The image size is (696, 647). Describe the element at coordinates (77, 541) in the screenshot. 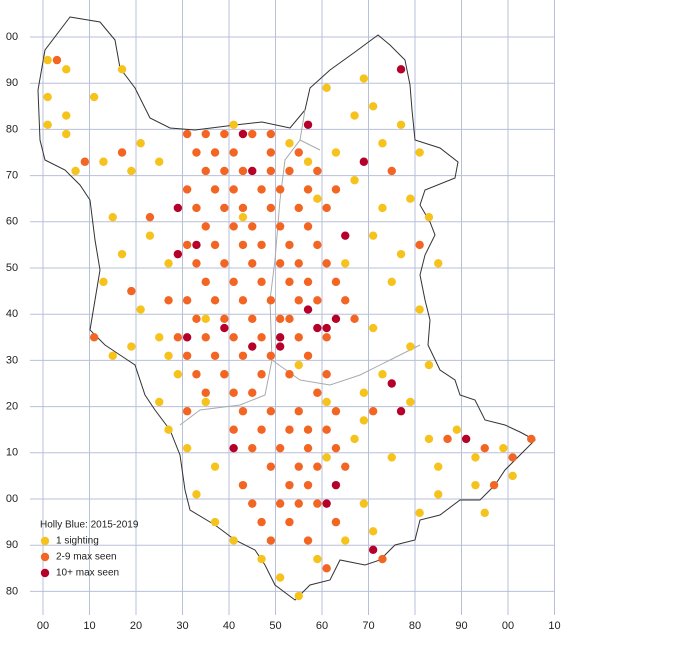

I see `legend-label: 1 sighting` at that location.